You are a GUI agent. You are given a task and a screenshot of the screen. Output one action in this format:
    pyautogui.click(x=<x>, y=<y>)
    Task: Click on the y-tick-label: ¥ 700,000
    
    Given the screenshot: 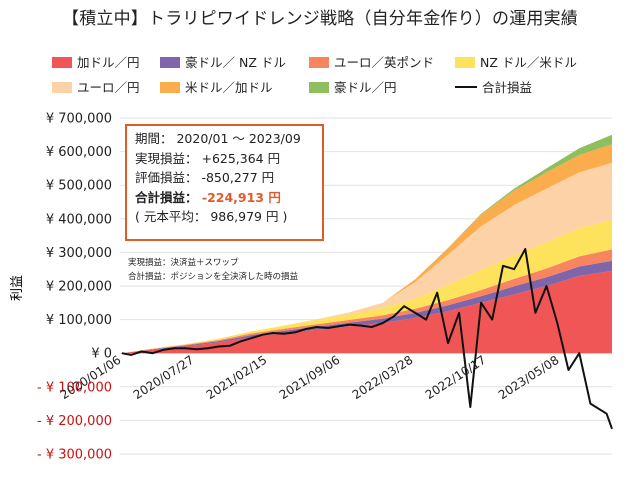 What is the action you would take?
    pyautogui.click(x=79, y=119)
    